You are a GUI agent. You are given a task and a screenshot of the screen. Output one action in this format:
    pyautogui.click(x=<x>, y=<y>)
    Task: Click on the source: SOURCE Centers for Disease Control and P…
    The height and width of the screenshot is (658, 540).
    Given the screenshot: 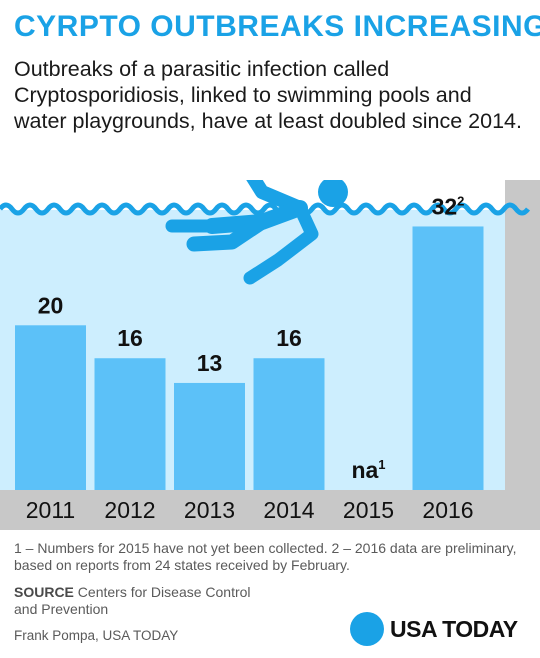 What is the action you would take?
    pyautogui.click(x=144, y=601)
    